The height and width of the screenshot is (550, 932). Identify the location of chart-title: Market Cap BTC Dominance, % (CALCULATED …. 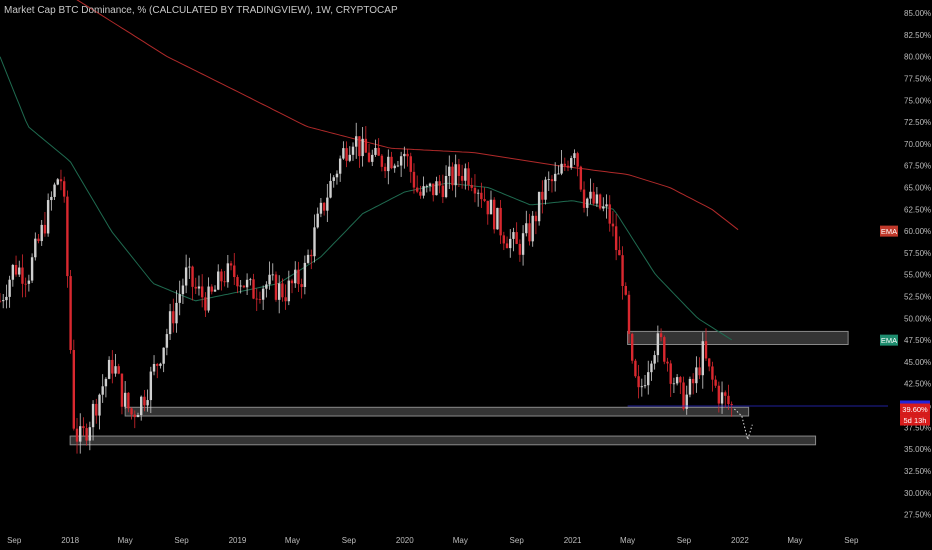
(201, 10).